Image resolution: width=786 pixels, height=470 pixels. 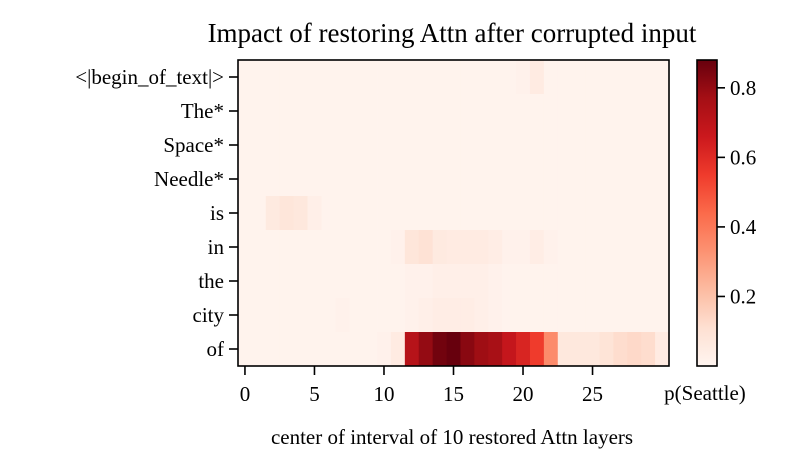 What do you see at coordinates (211, 281) in the screenshot?
I see `y-tick-label: the` at bounding box center [211, 281].